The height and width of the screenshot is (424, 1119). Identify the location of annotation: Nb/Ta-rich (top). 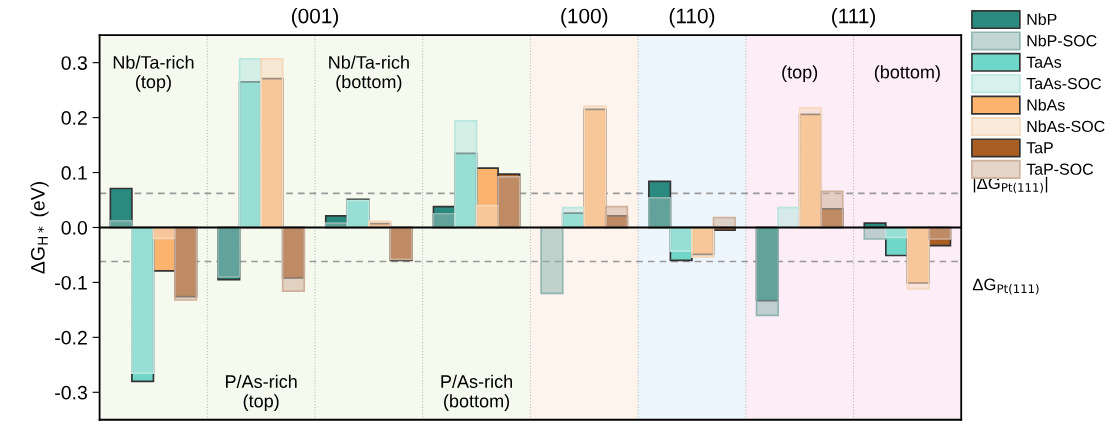
(153, 73).